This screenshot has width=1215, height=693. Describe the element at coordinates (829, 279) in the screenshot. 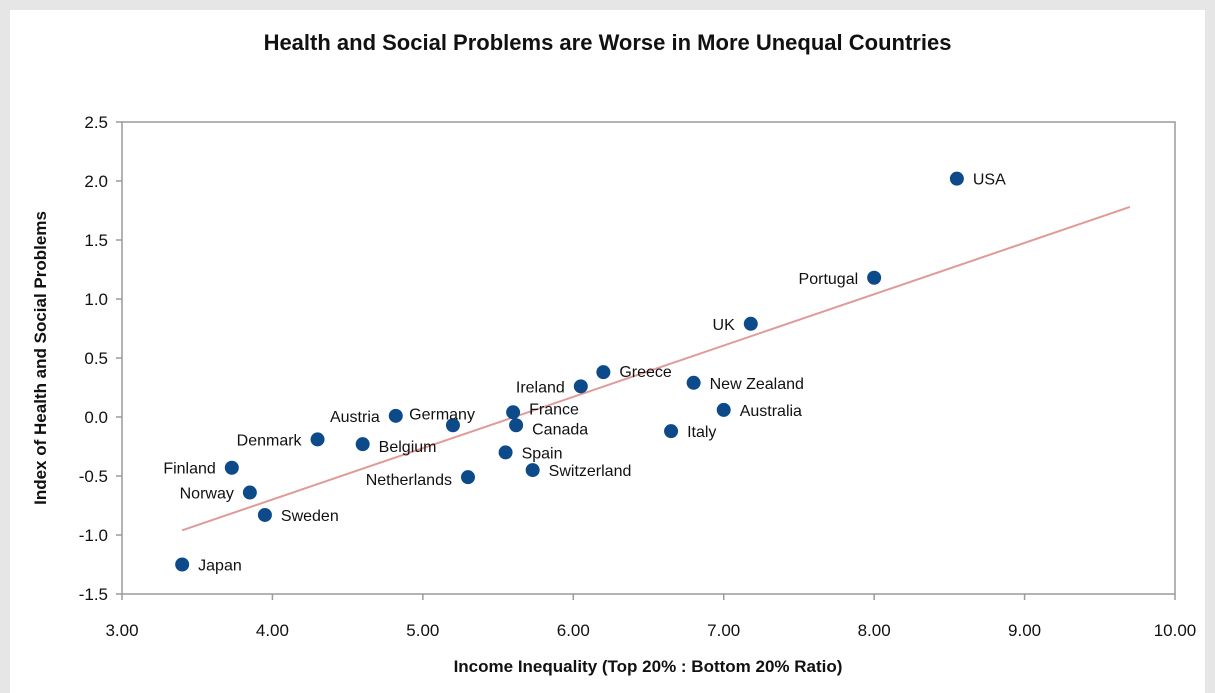

I see `point-label: Portugal` at that location.